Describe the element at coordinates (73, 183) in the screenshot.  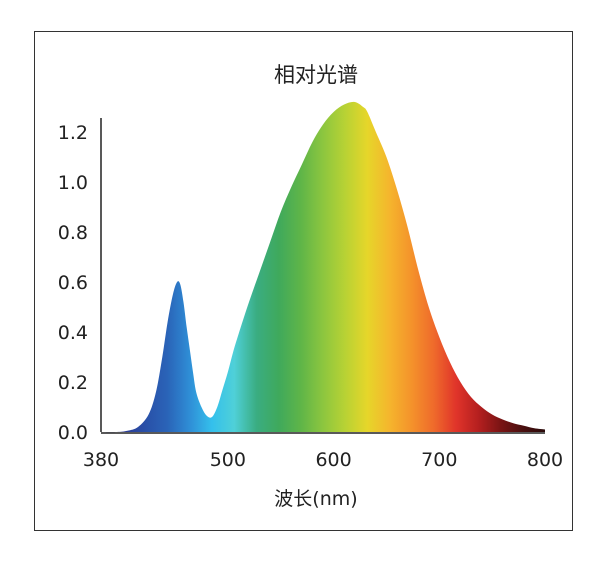
I see `y-tick-label: 1.0` at that location.